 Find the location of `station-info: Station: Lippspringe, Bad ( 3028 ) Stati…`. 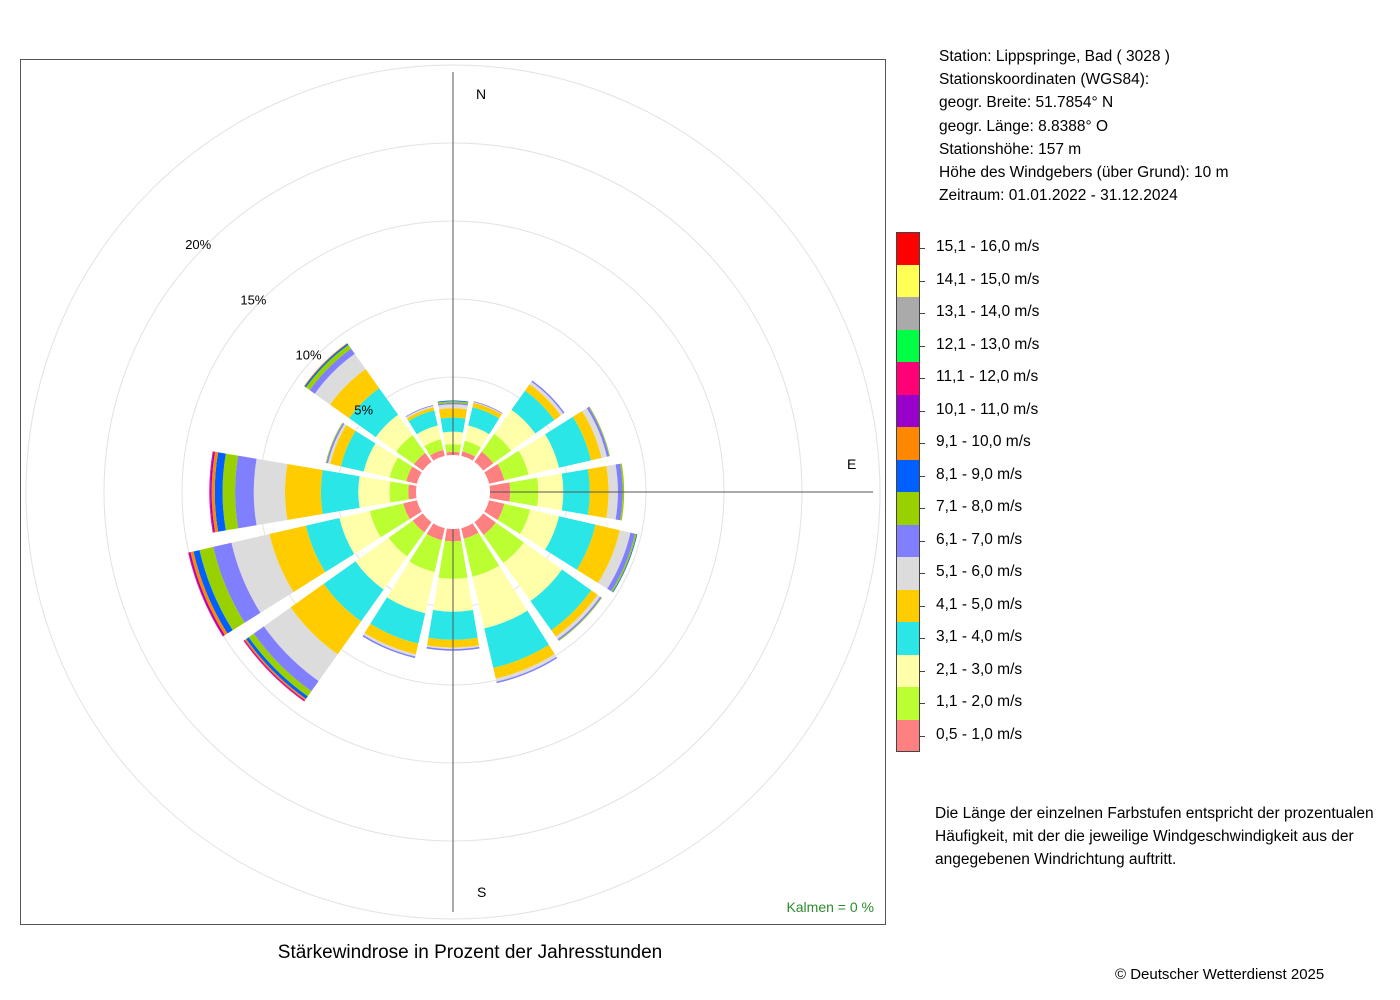

station-info: Station: Lippspringe, Bad ( 3028 ) Stati… is located at coordinates (1083, 126).